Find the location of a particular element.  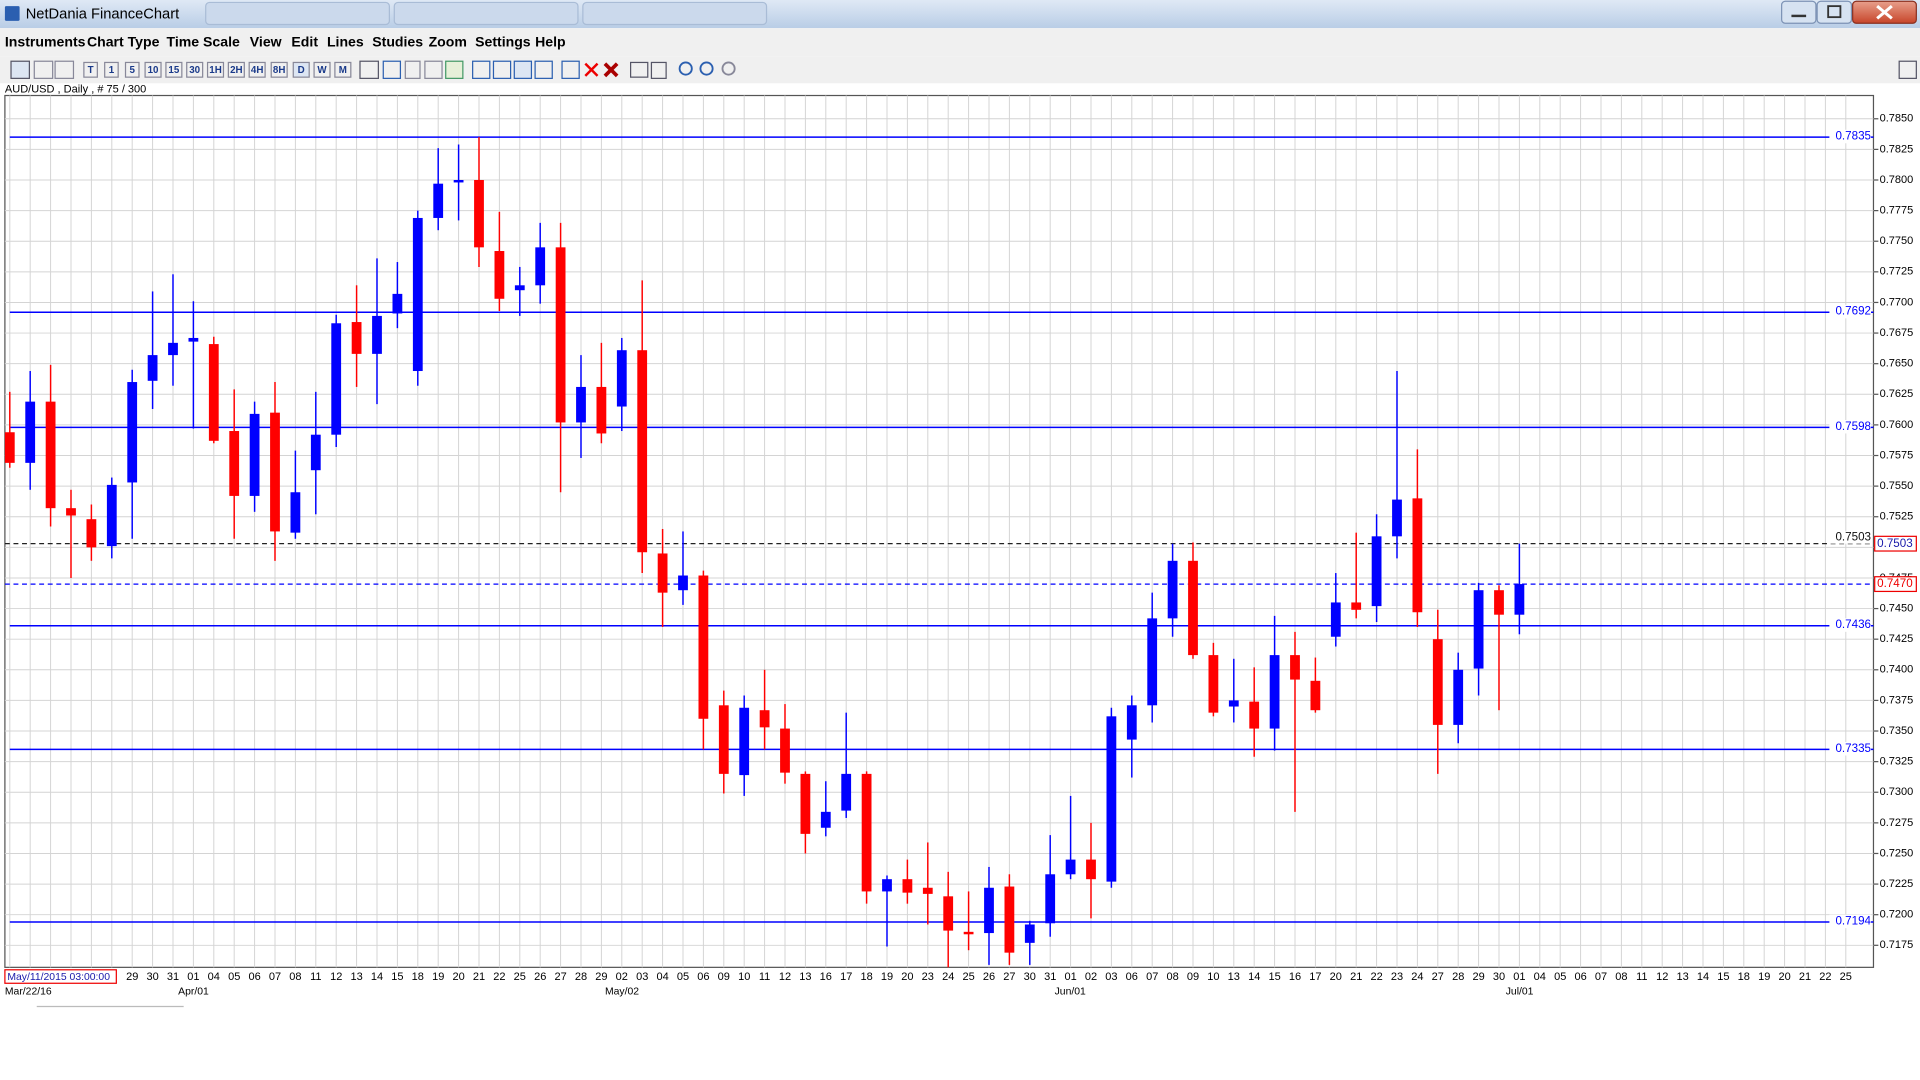

x-tick-label: 08 is located at coordinates (295, 977).